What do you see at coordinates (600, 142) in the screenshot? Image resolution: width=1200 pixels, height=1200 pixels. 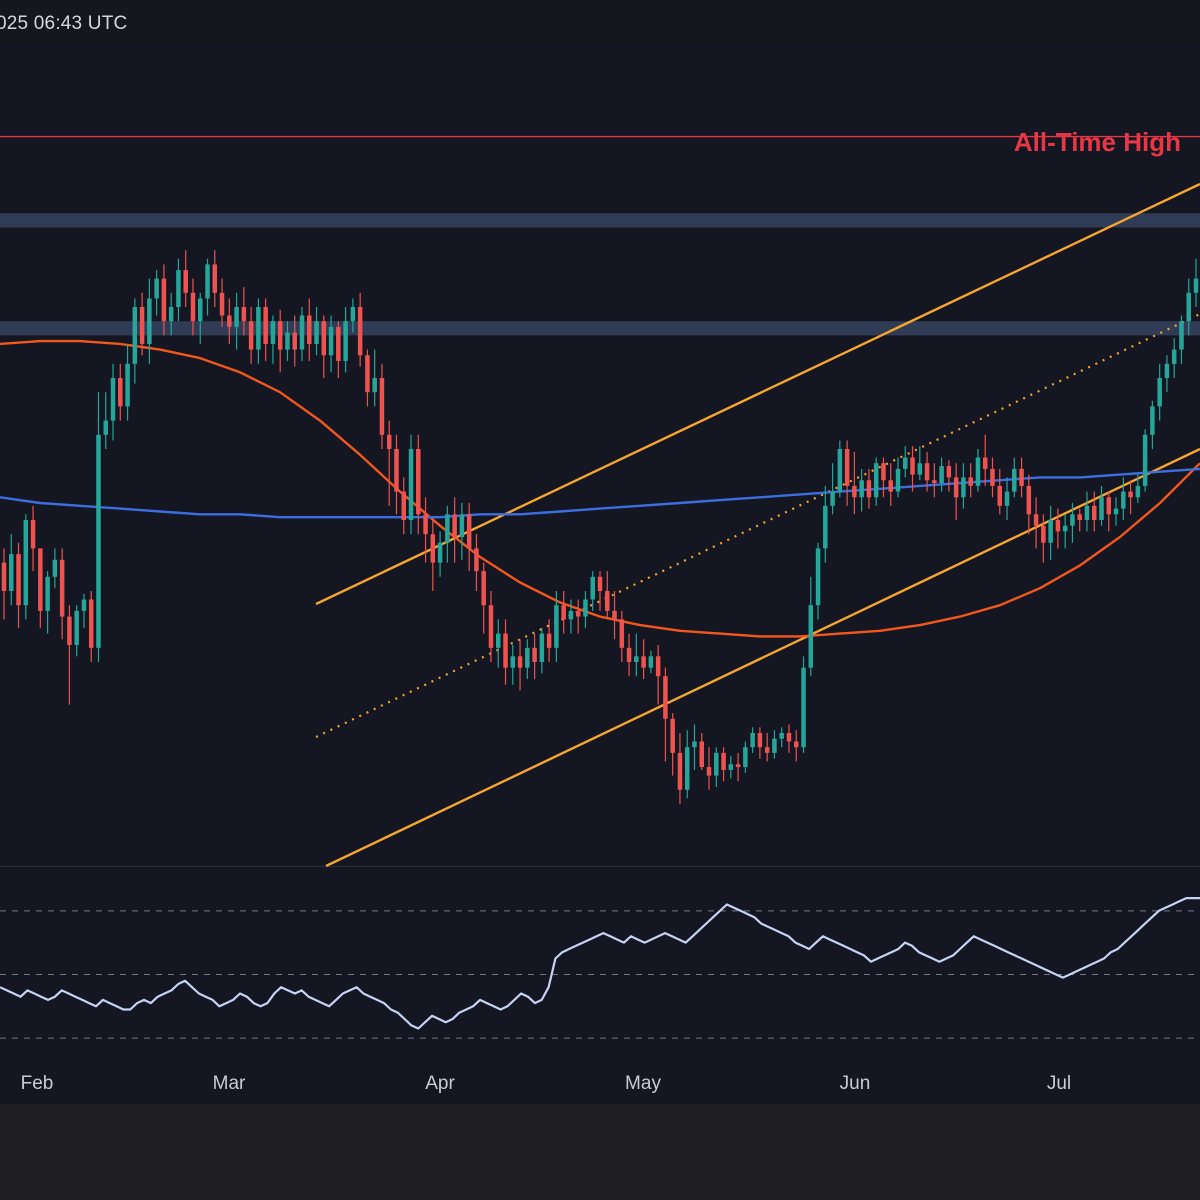 I see `all-time-high-group: All-Time High` at bounding box center [600, 142].